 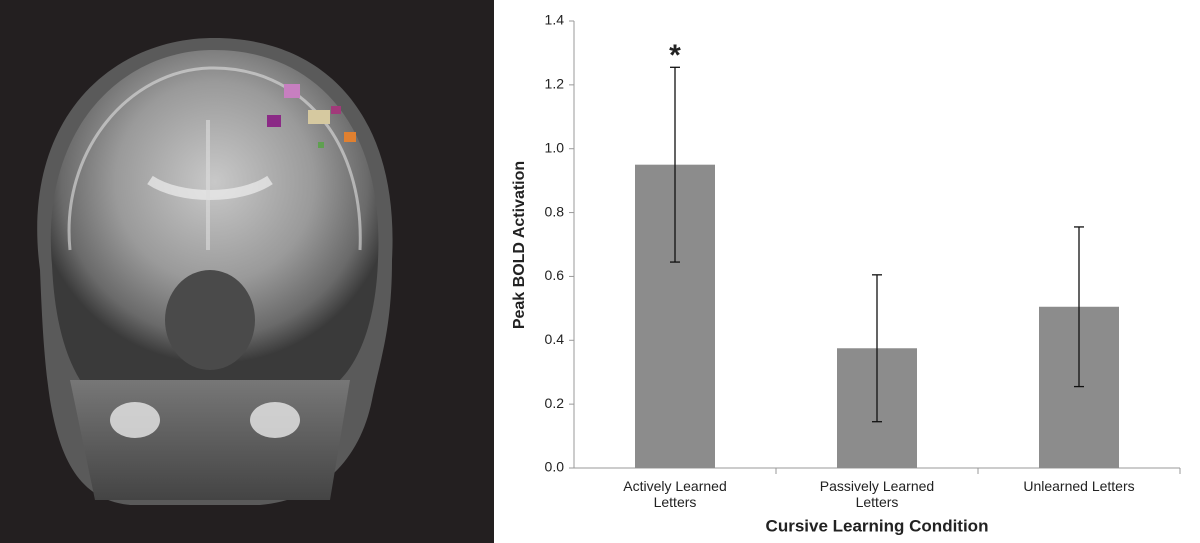 What do you see at coordinates (1079, 486) in the screenshot?
I see `x-tick-label: Unlearned Letters` at bounding box center [1079, 486].